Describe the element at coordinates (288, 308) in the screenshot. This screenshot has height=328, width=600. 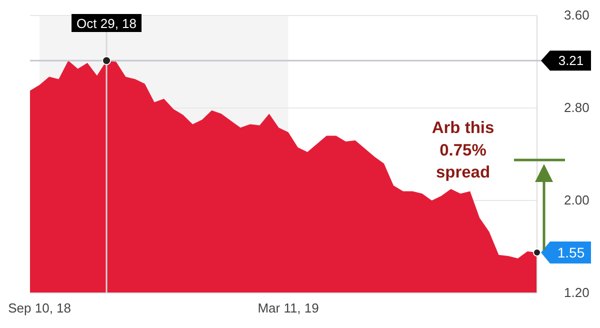
I see `x-tick-label: Mar 11, 19` at that location.